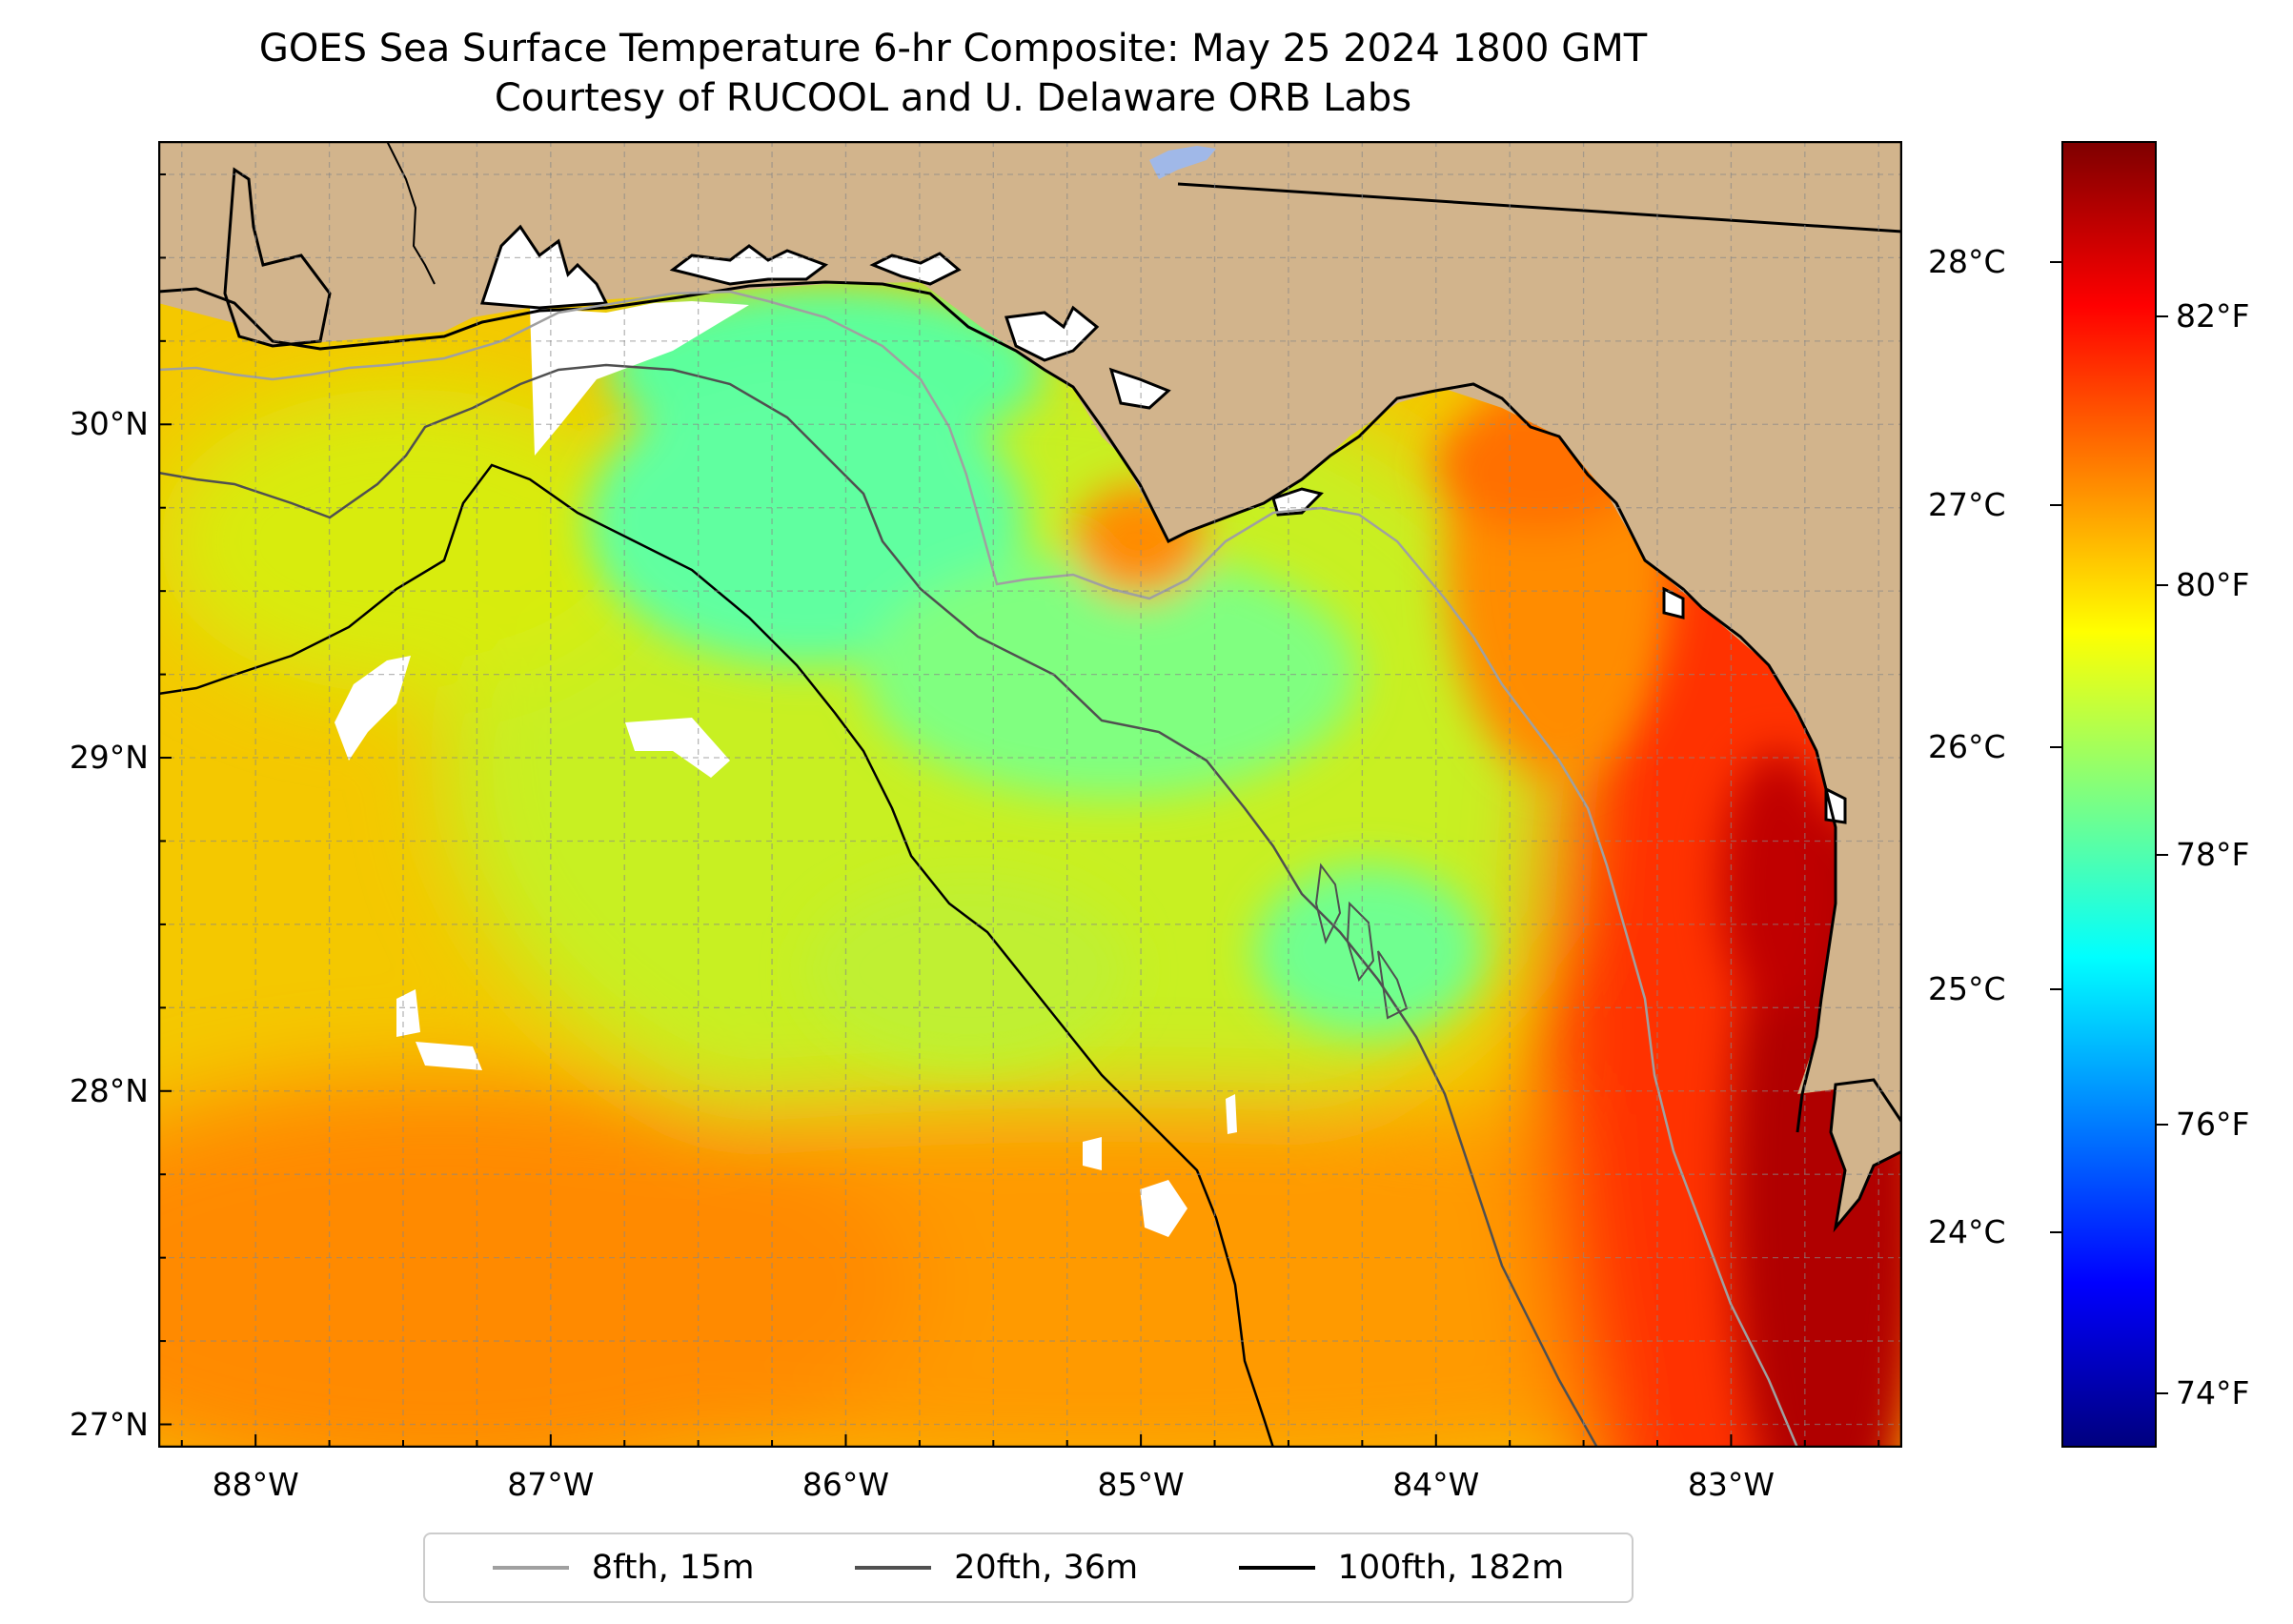 The width and height of the screenshot is (2293, 1624). I want to click on longitude-label: 83°W, so click(1731, 1484).